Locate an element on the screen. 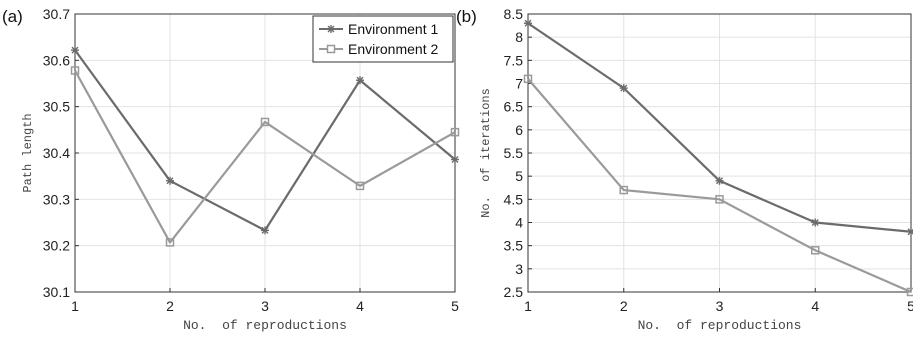 This screenshot has height=345, width=913. y-tick-label: 4 is located at coordinates (519, 223).